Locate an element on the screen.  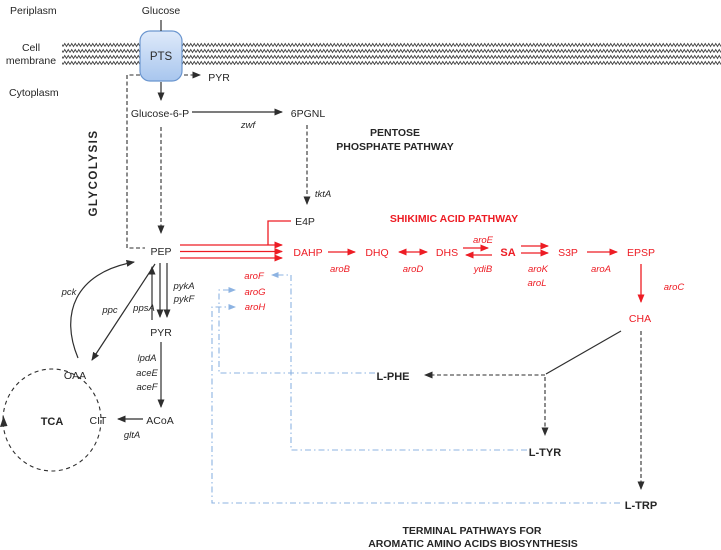
node-l-phe: L-PHE is located at coordinates (393, 377).